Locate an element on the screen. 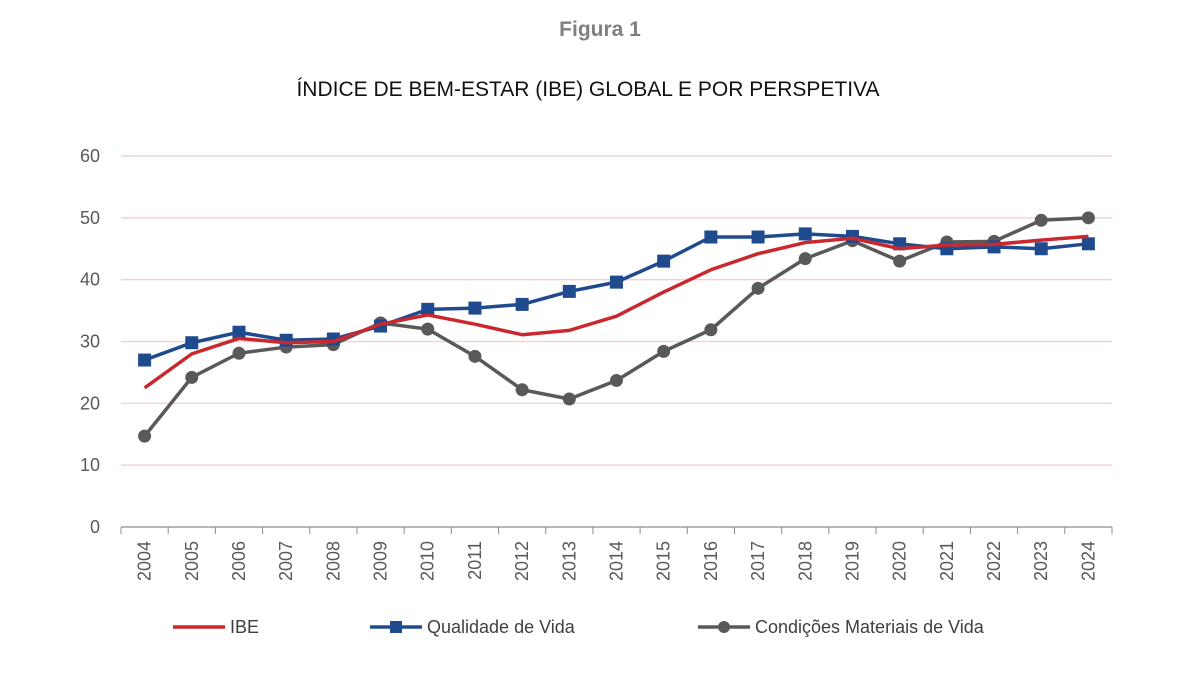 The height and width of the screenshot is (679, 1200). x-tick-label: 2014 is located at coordinates (617, 561).